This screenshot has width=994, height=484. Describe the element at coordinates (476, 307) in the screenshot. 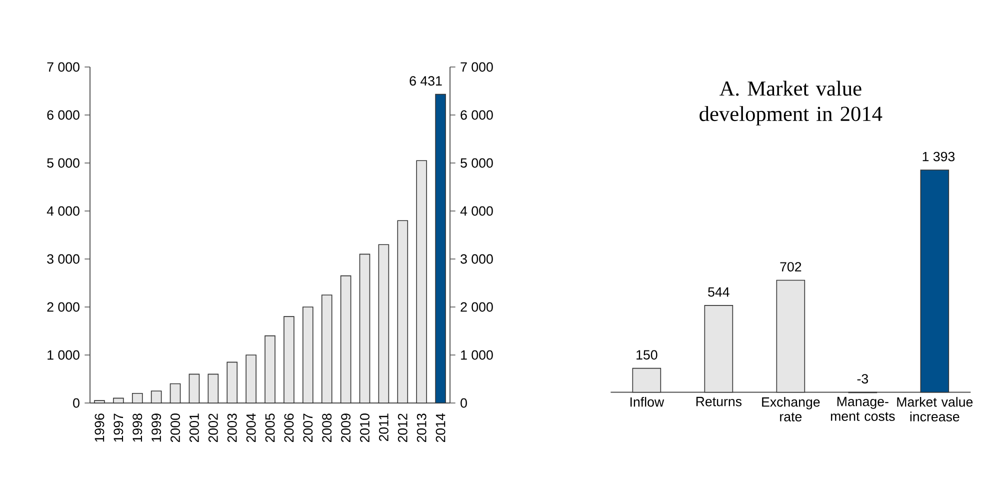

I see `y2-tick-label: 2 000` at that location.